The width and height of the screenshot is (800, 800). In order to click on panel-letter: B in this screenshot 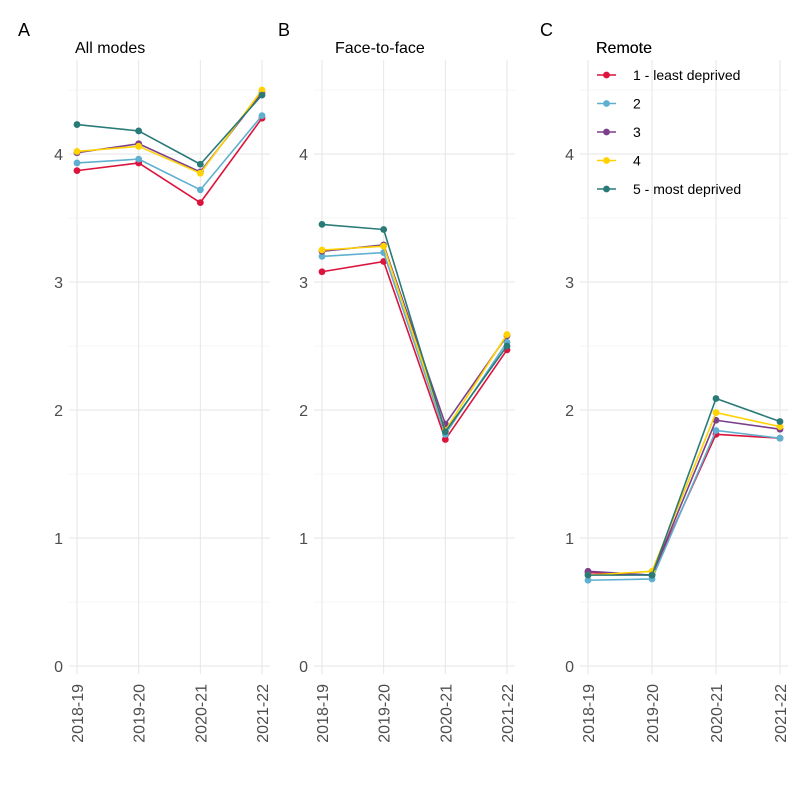, I will do `click(284, 30)`.